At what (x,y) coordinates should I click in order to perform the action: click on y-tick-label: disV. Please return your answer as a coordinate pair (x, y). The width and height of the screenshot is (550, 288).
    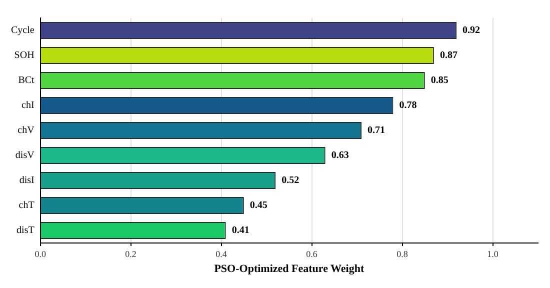
    Looking at the image, I should click on (25, 156).